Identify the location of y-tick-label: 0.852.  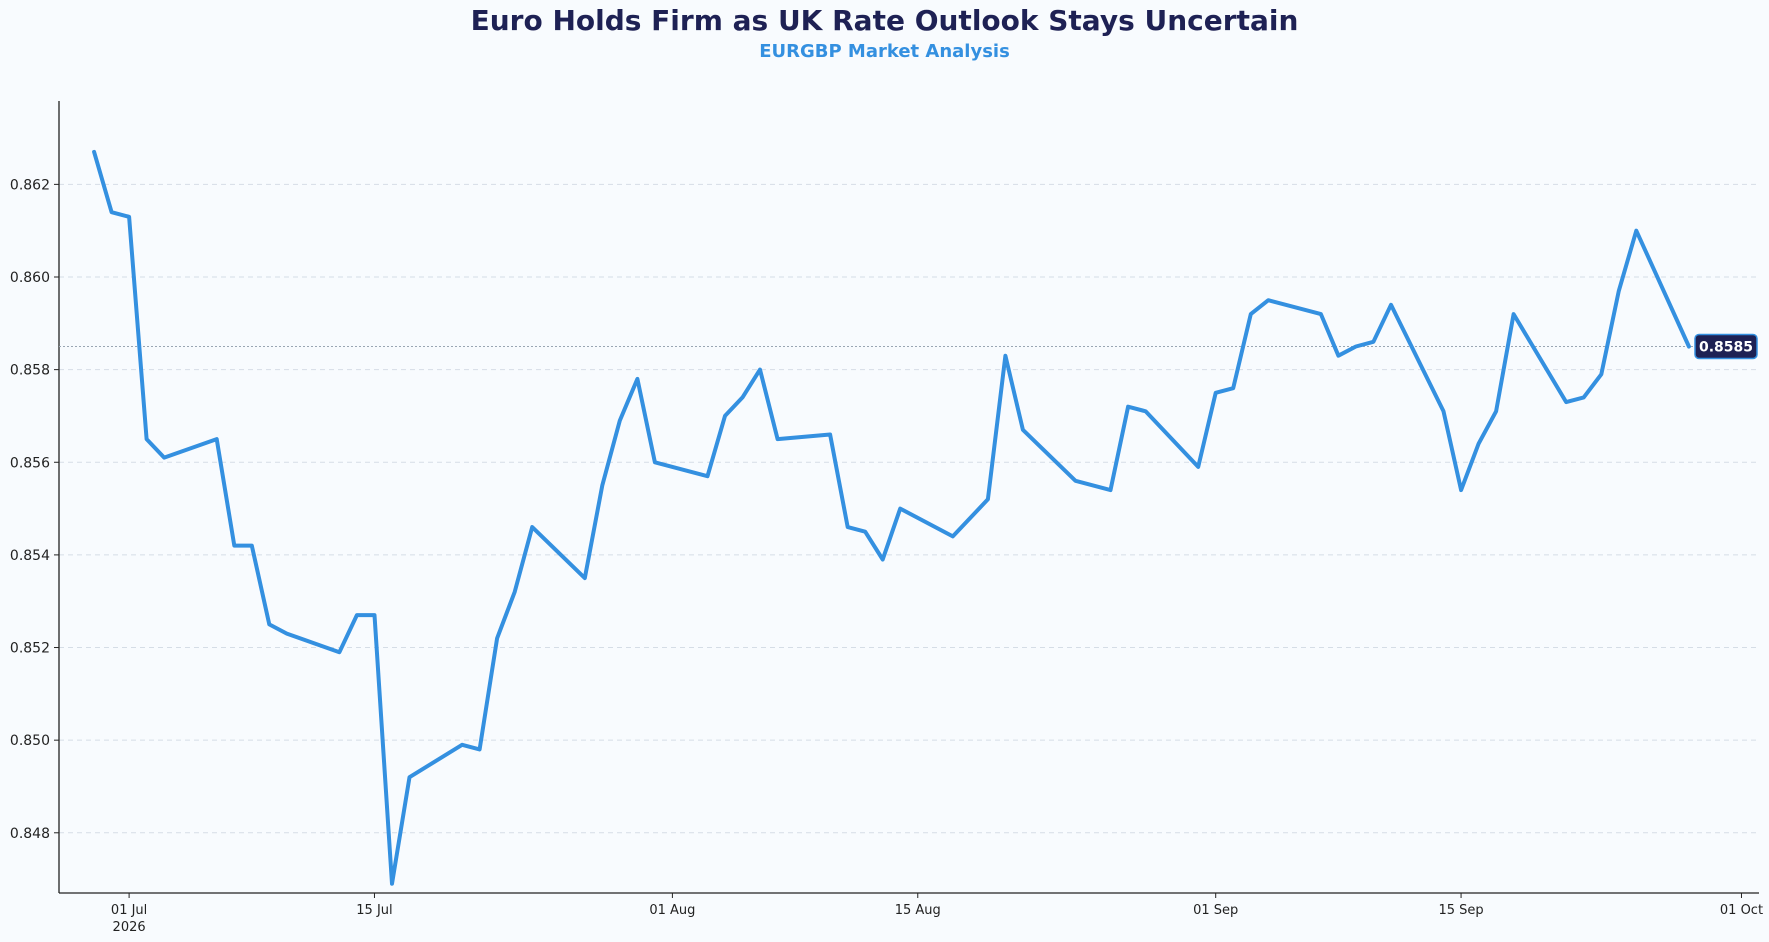
(30, 649).